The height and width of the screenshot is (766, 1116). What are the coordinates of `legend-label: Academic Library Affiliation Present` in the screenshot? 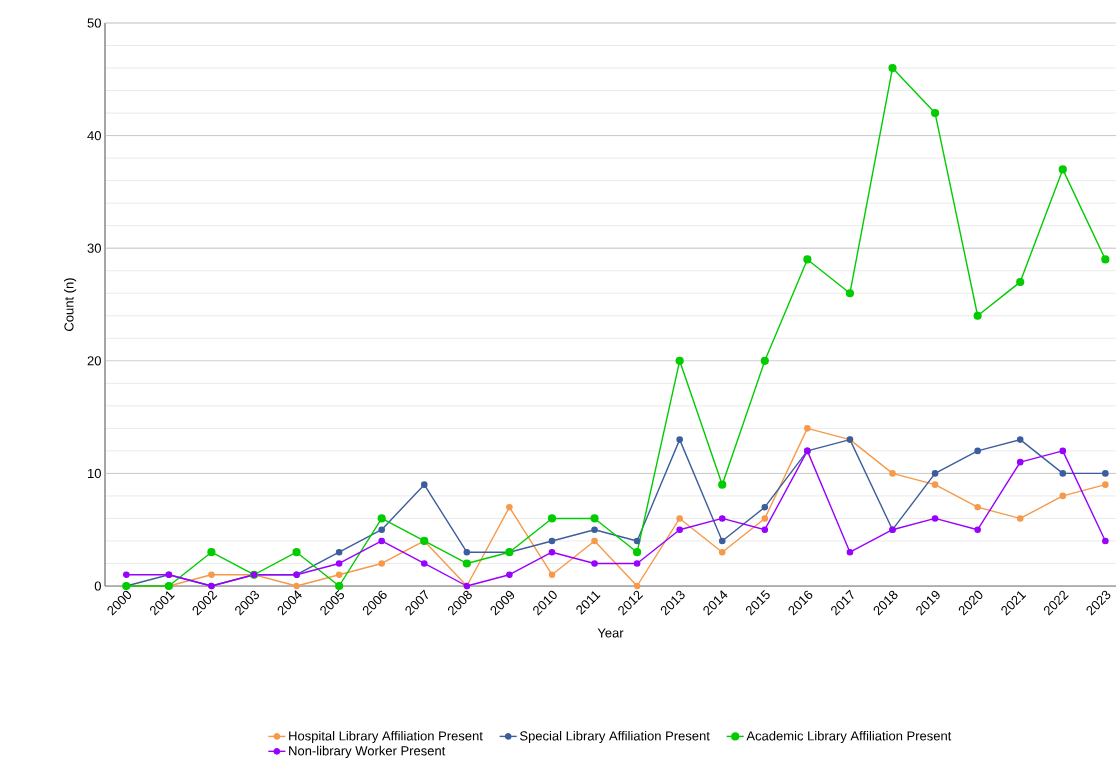 It's located at (849, 737).